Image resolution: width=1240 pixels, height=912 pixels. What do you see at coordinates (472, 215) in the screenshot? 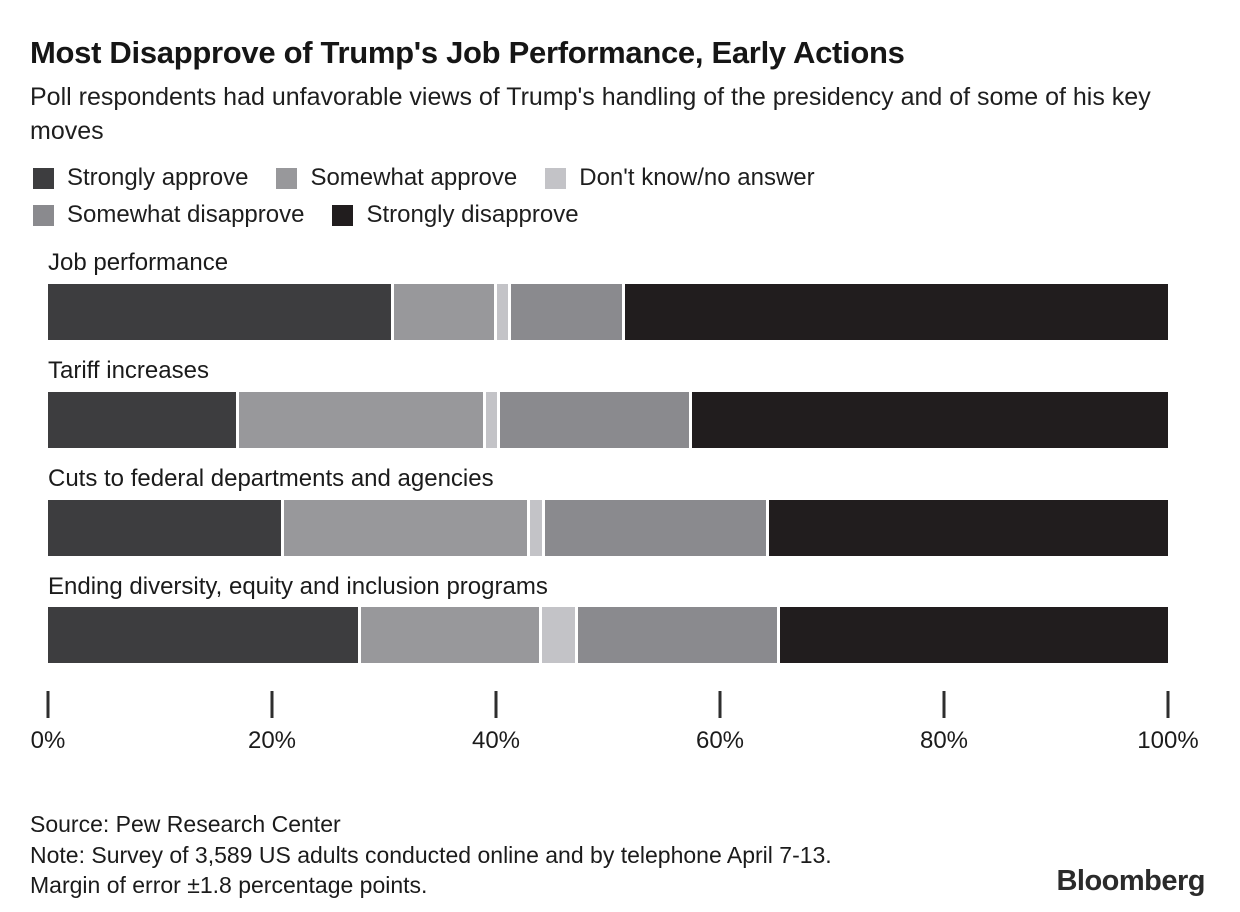
I see `legend-label: Strongly disapprove` at bounding box center [472, 215].